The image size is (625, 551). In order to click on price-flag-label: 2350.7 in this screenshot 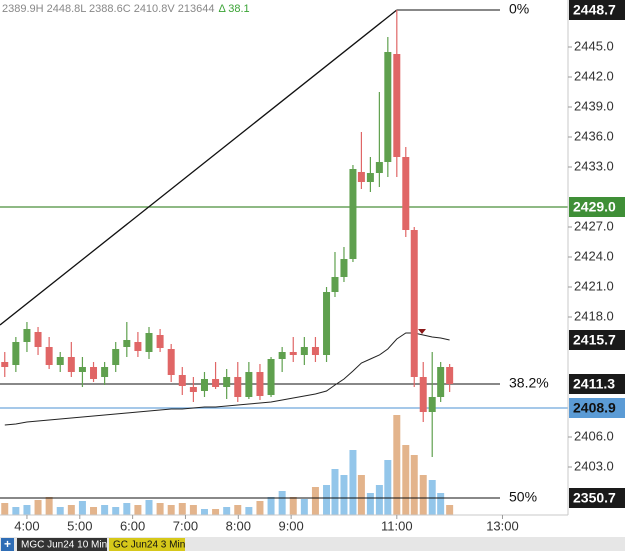, I will do `click(594, 498)`.